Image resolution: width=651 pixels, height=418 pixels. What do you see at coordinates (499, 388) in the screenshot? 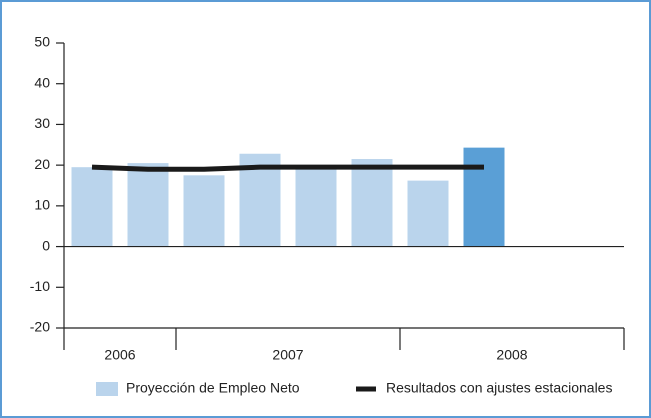
I see `legend-label: Resultados con ajustes estacionales` at bounding box center [499, 388].